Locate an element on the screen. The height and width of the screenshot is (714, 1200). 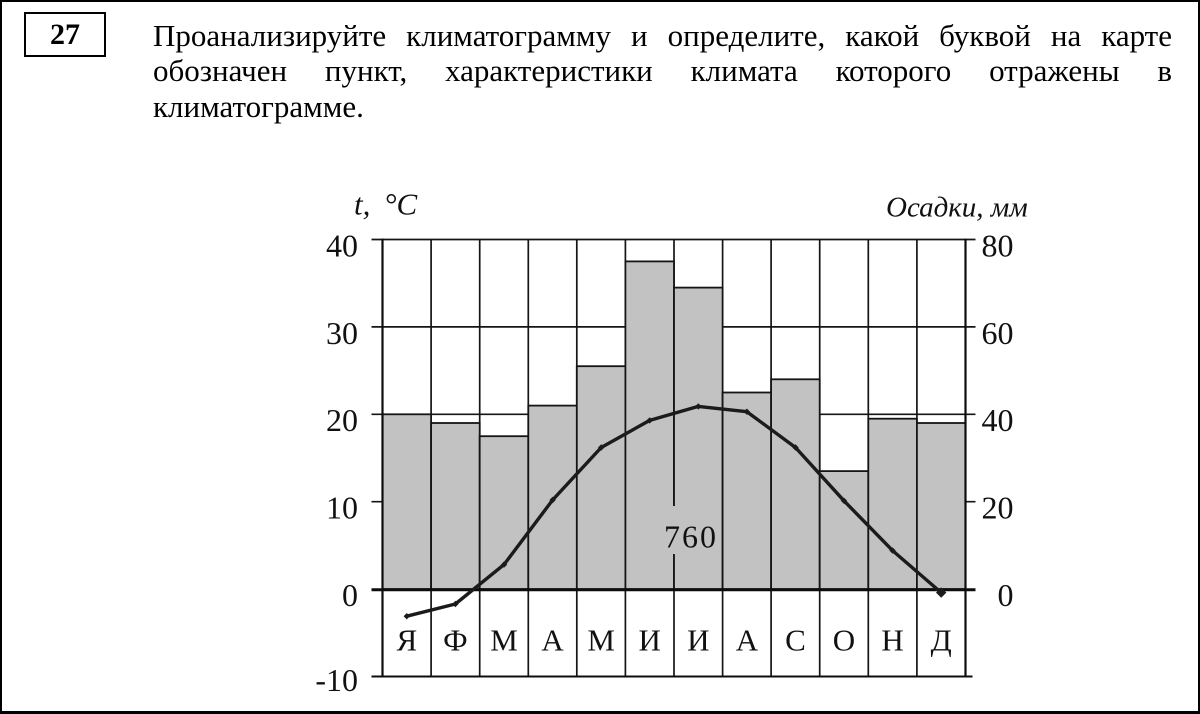
svg-text: О is located at coordinates (844, 640).